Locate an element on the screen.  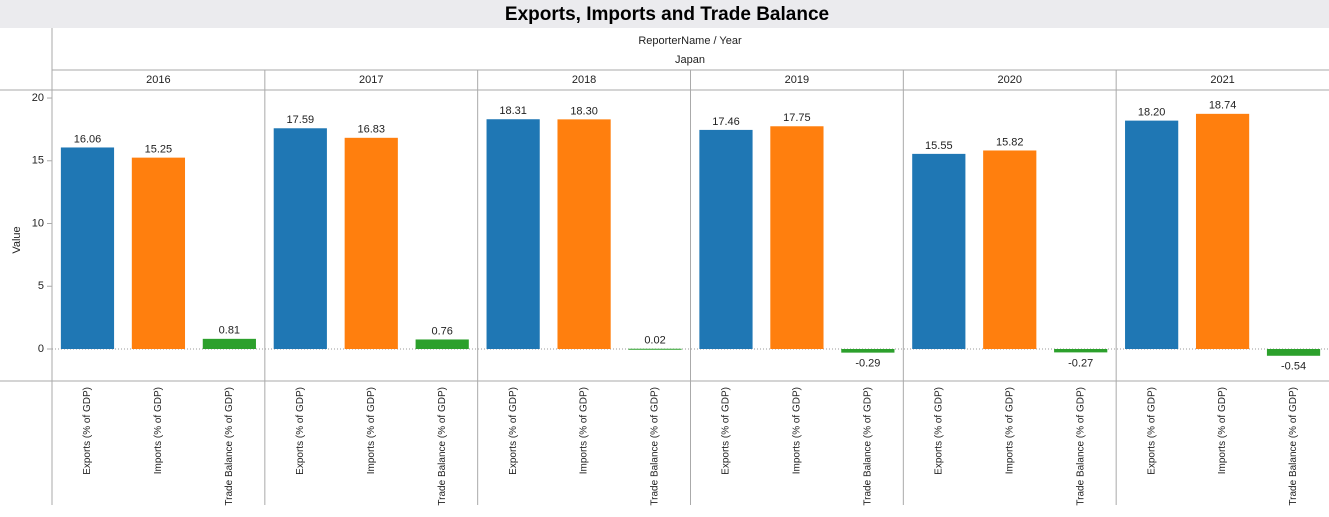
year-header: 2017 is located at coordinates (371, 80).